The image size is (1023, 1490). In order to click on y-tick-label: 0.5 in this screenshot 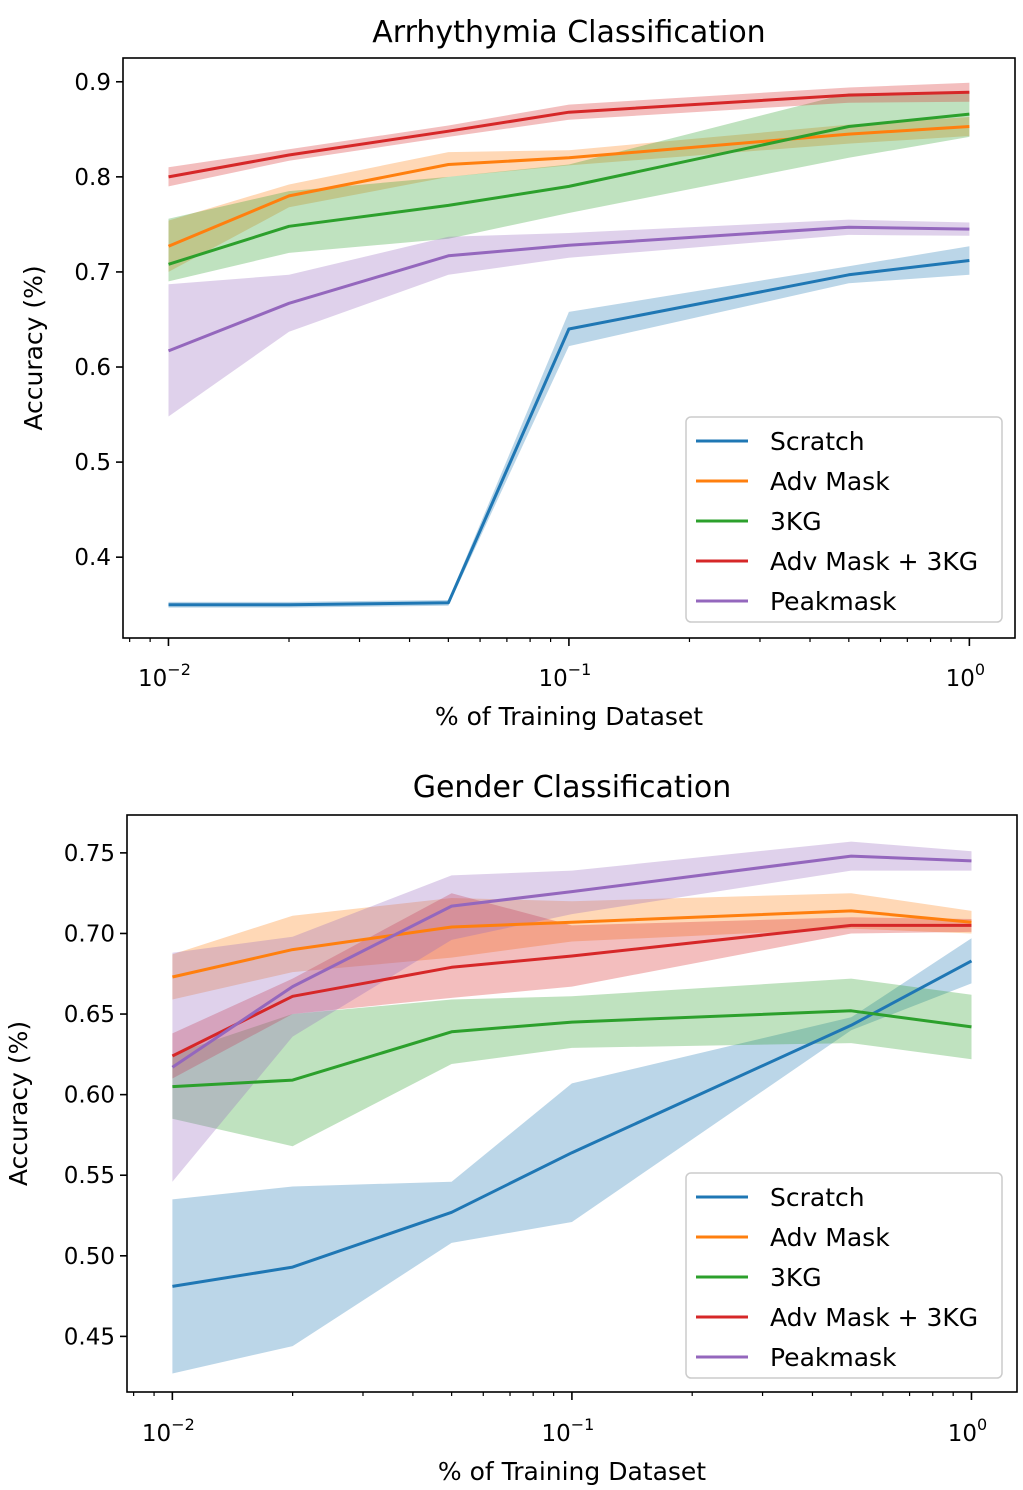, I will do `click(92, 463)`.